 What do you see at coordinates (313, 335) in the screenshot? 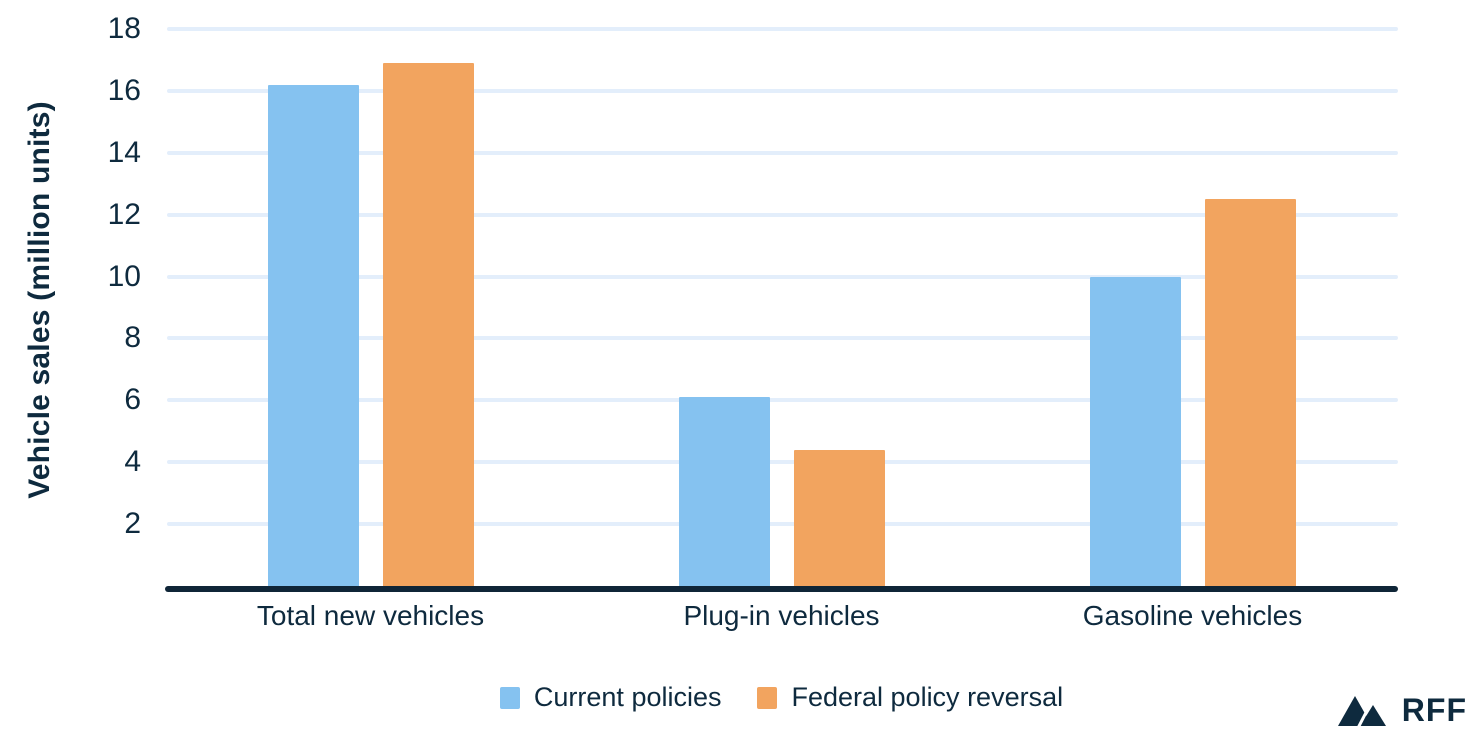
I see `bar-current-policies-total-new-vehicles` at bounding box center [313, 335].